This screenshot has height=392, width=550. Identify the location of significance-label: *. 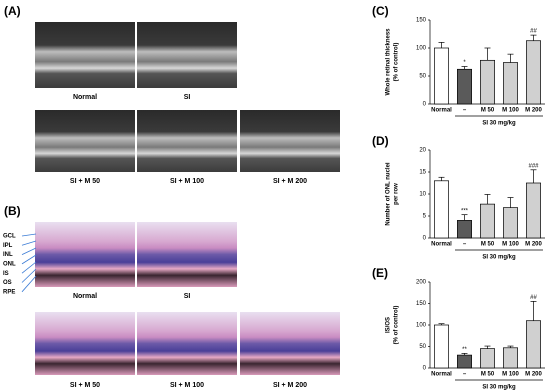
(464, 63).